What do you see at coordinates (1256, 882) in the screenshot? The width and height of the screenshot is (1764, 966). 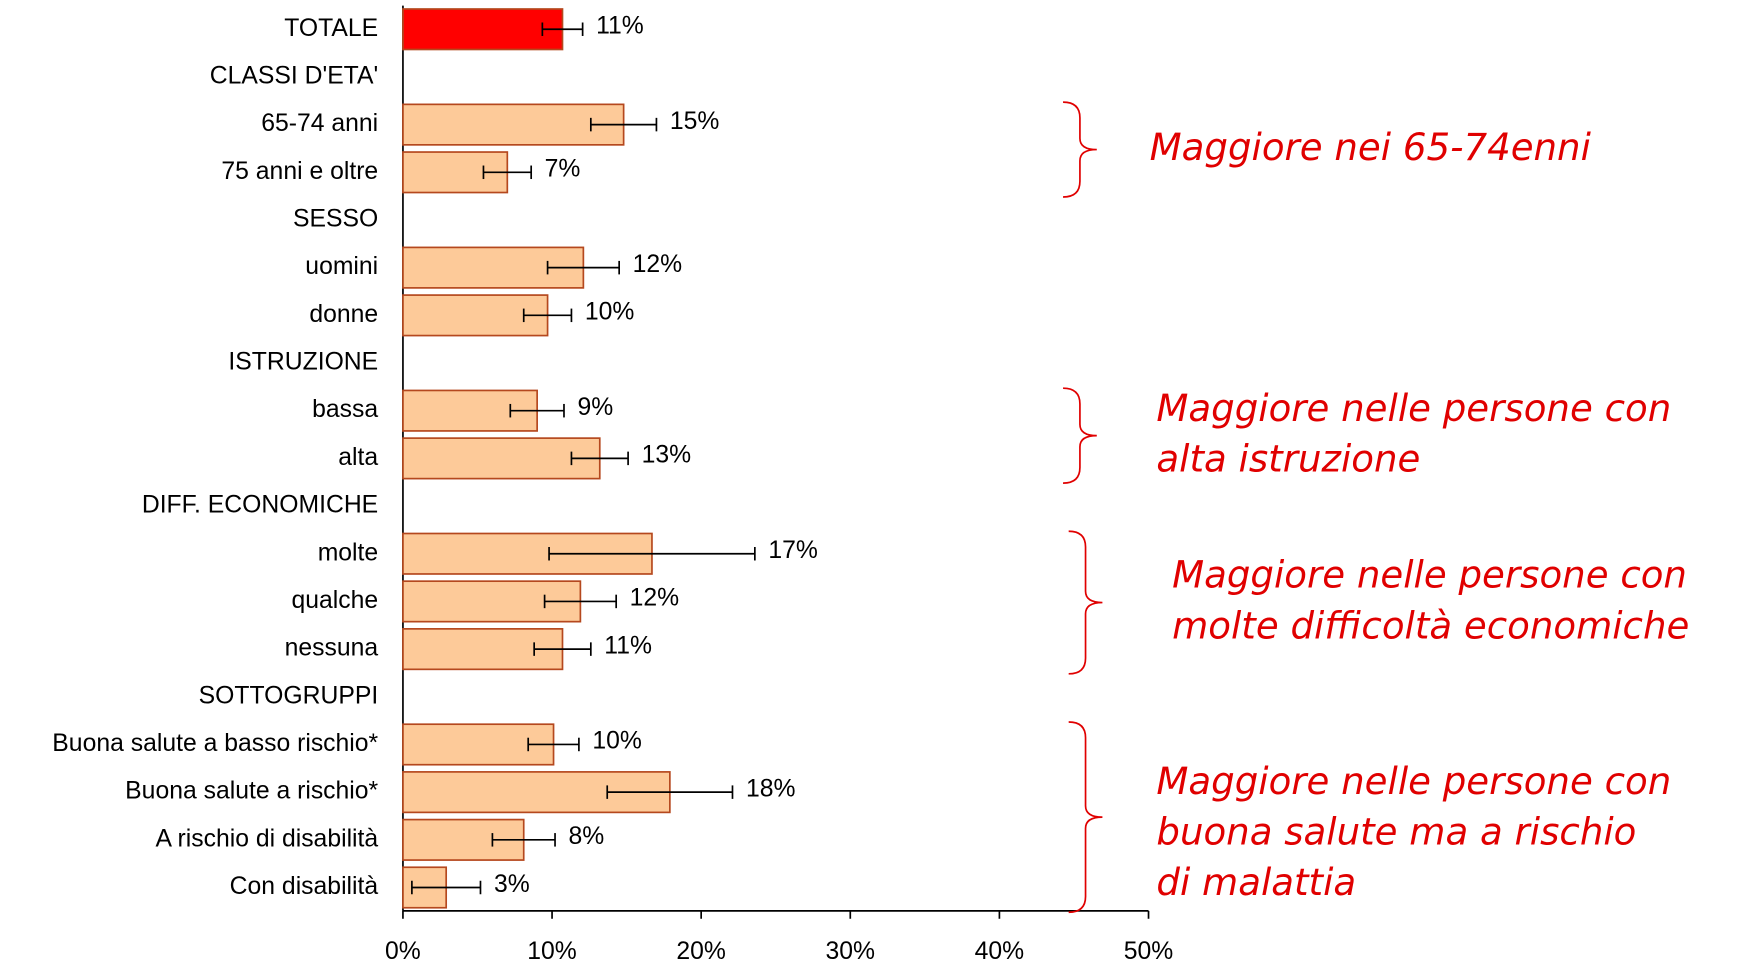 I see `annotation-text: di malattia` at bounding box center [1256, 882].